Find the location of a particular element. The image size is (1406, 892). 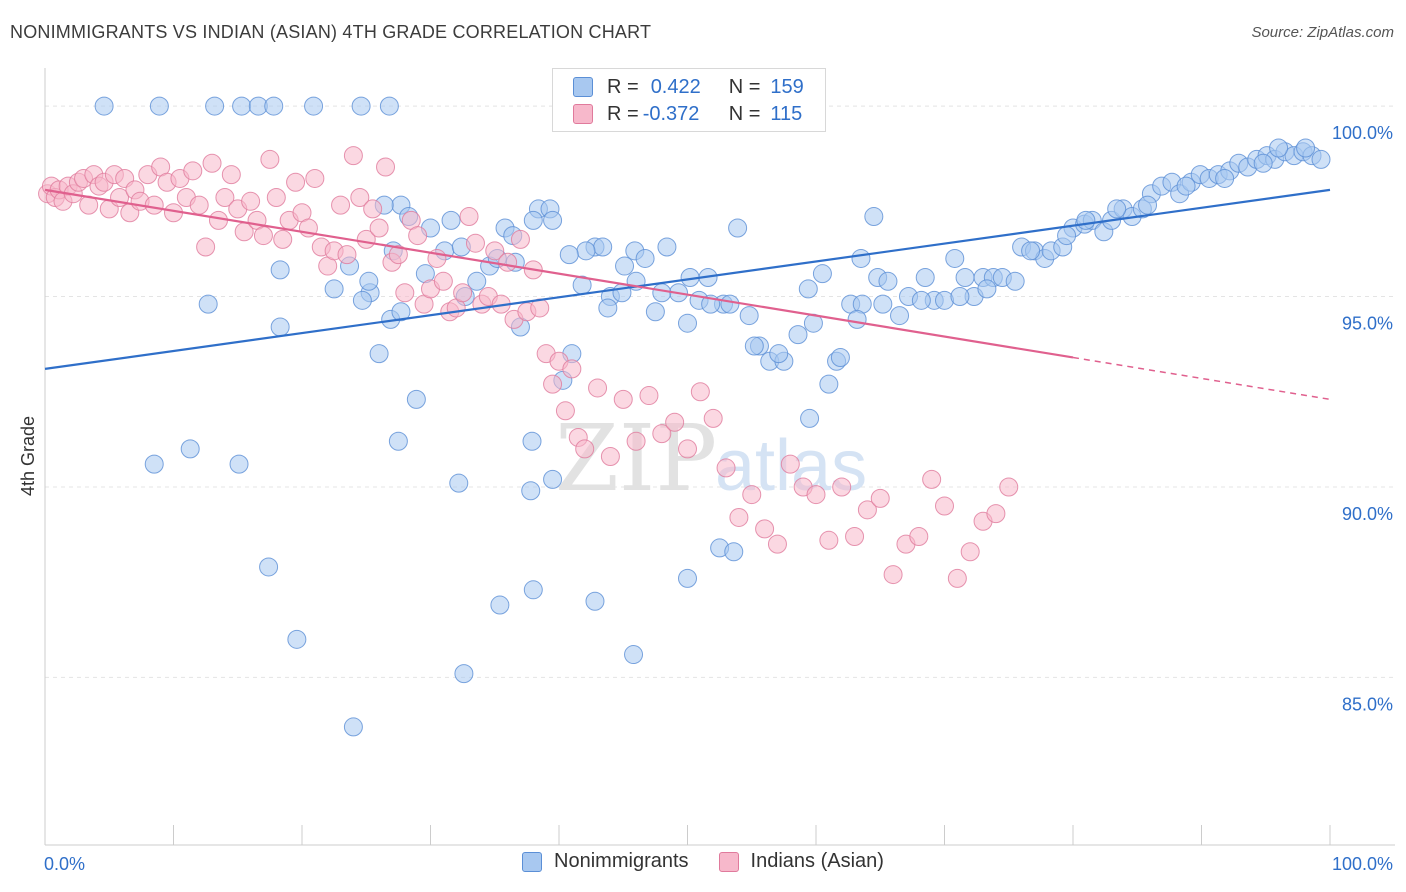

legend-r-label: R = is located at coordinates (623, 86).